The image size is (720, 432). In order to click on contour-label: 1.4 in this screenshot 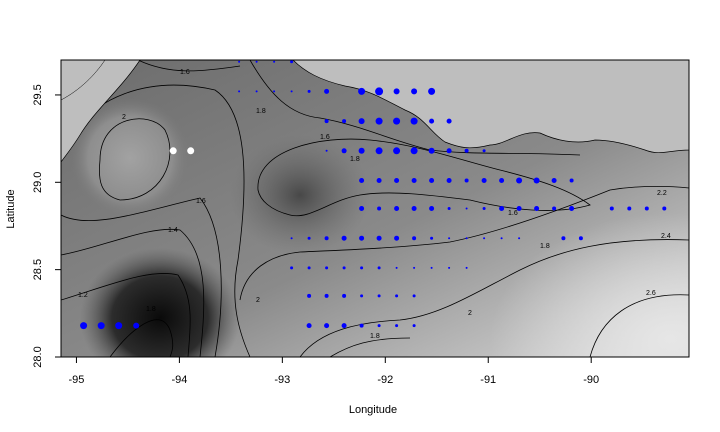, I will do `click(173, 230)`.